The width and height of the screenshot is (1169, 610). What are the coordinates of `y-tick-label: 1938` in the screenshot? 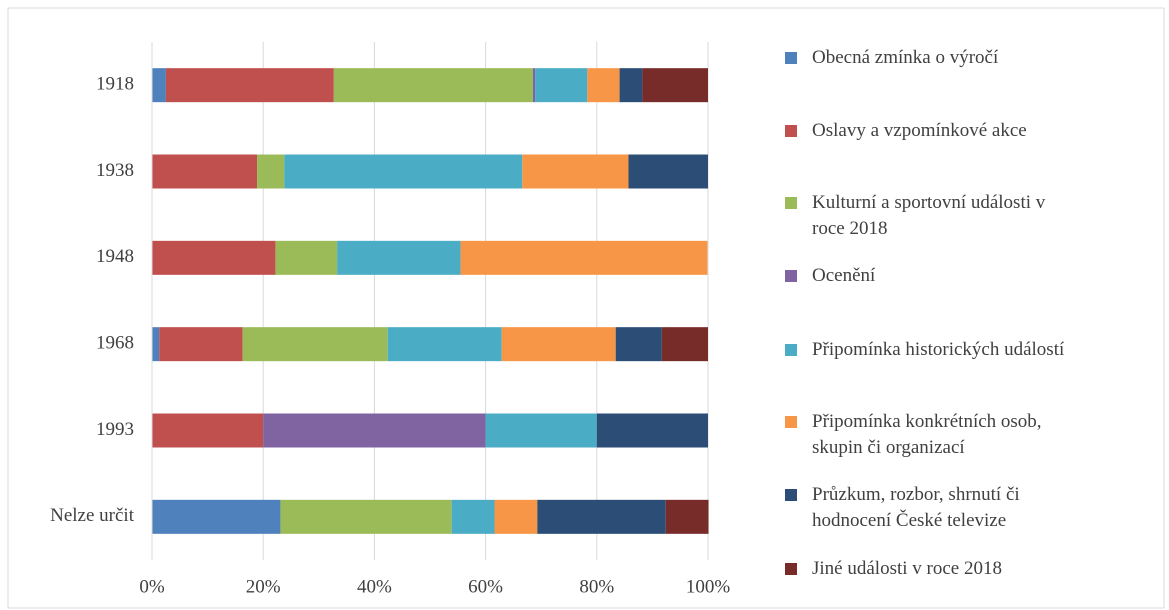 It's located at (115, 170).